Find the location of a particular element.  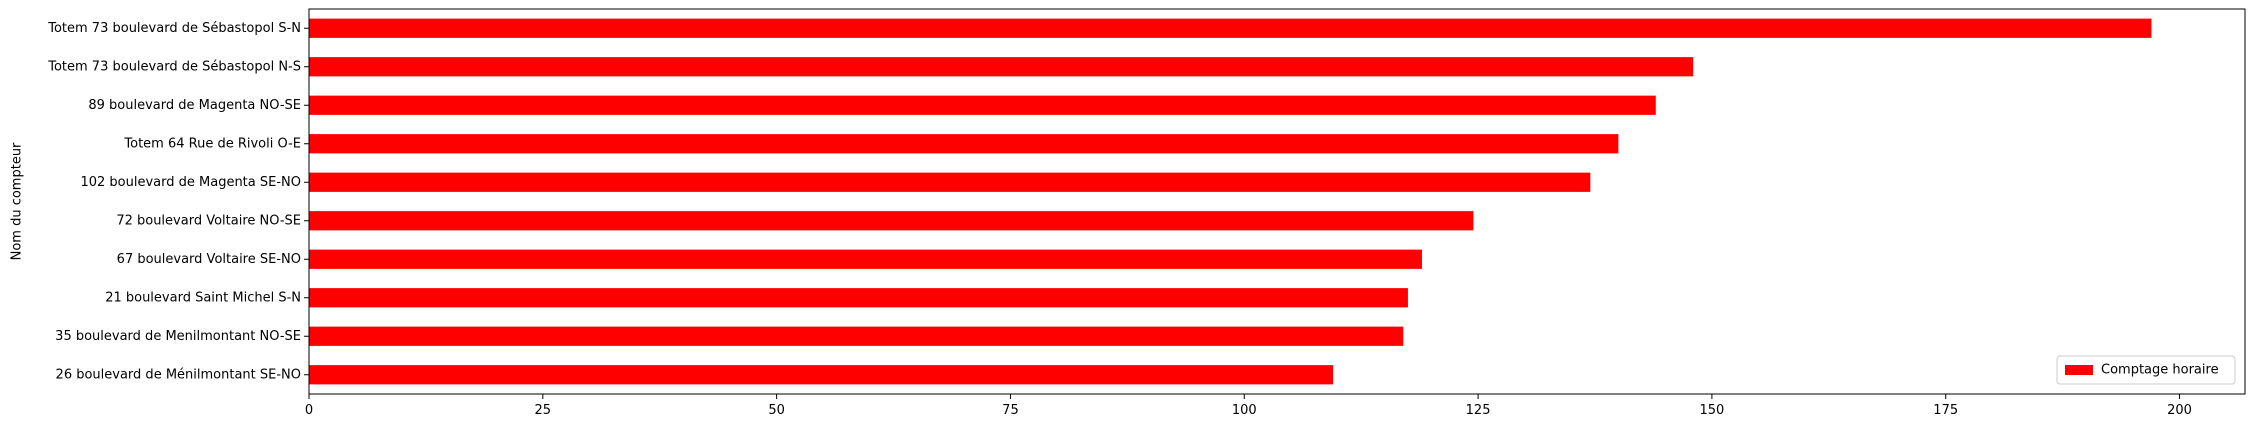

legend-box is located at coordinates (2146, 370).